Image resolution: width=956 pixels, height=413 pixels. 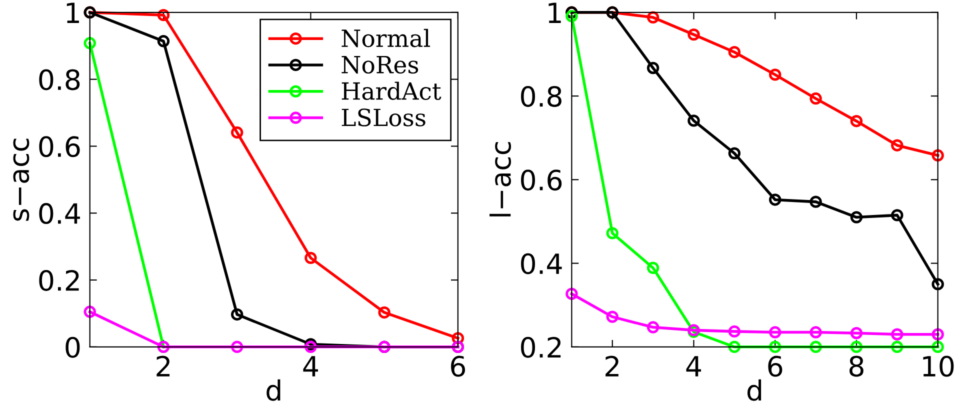 I want to click on y-axis-title: s−acc, so click(x=21, y=179).